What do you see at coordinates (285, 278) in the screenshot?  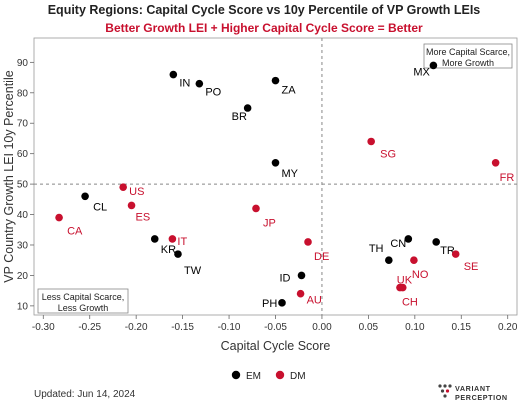 I see `point-label-id: ID` at bounding box center [285, 278].